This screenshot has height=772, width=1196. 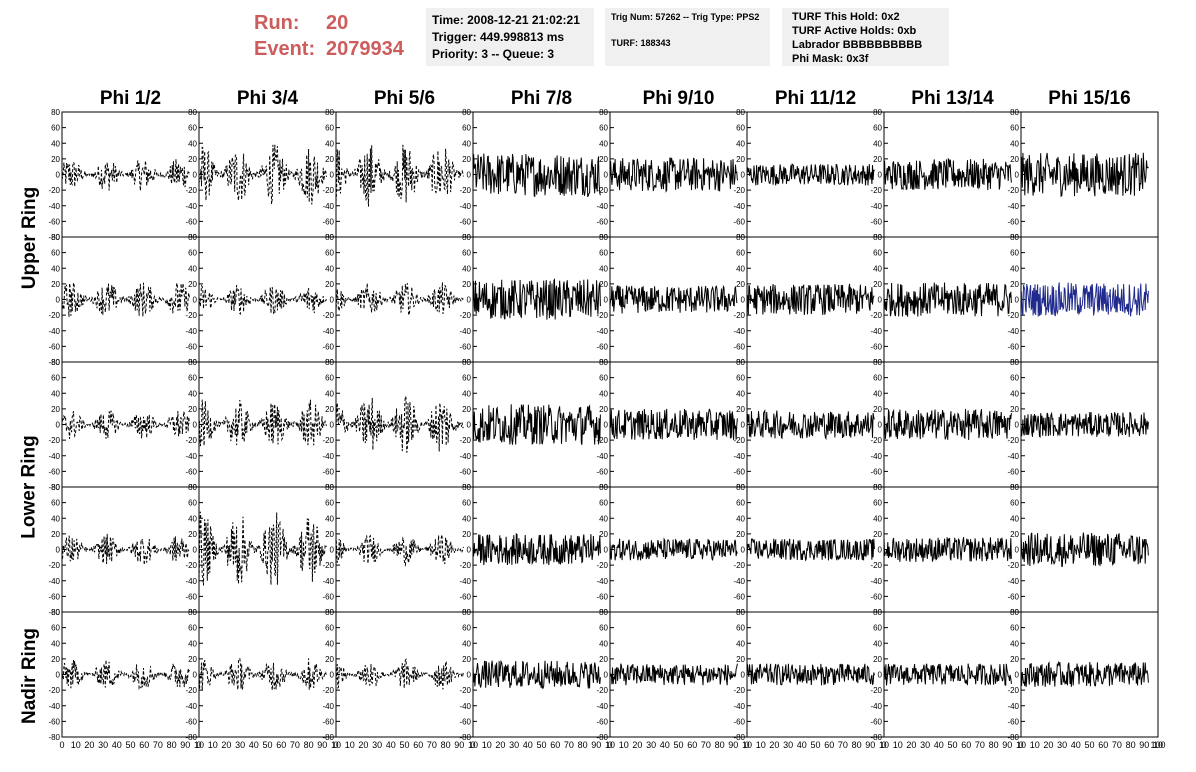 I want to click on x-tick-label: 70, so click(x=706, y=745).